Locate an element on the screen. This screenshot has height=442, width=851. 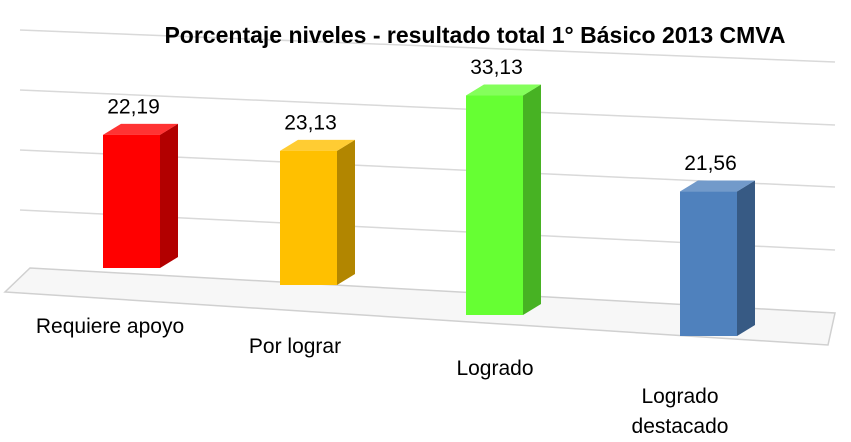
x-tick-label: Logrado is located at coordinates (495, 368).